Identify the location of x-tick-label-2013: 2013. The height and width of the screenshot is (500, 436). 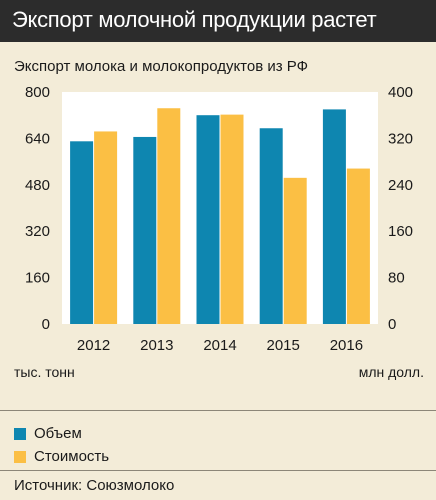
(156, 345).